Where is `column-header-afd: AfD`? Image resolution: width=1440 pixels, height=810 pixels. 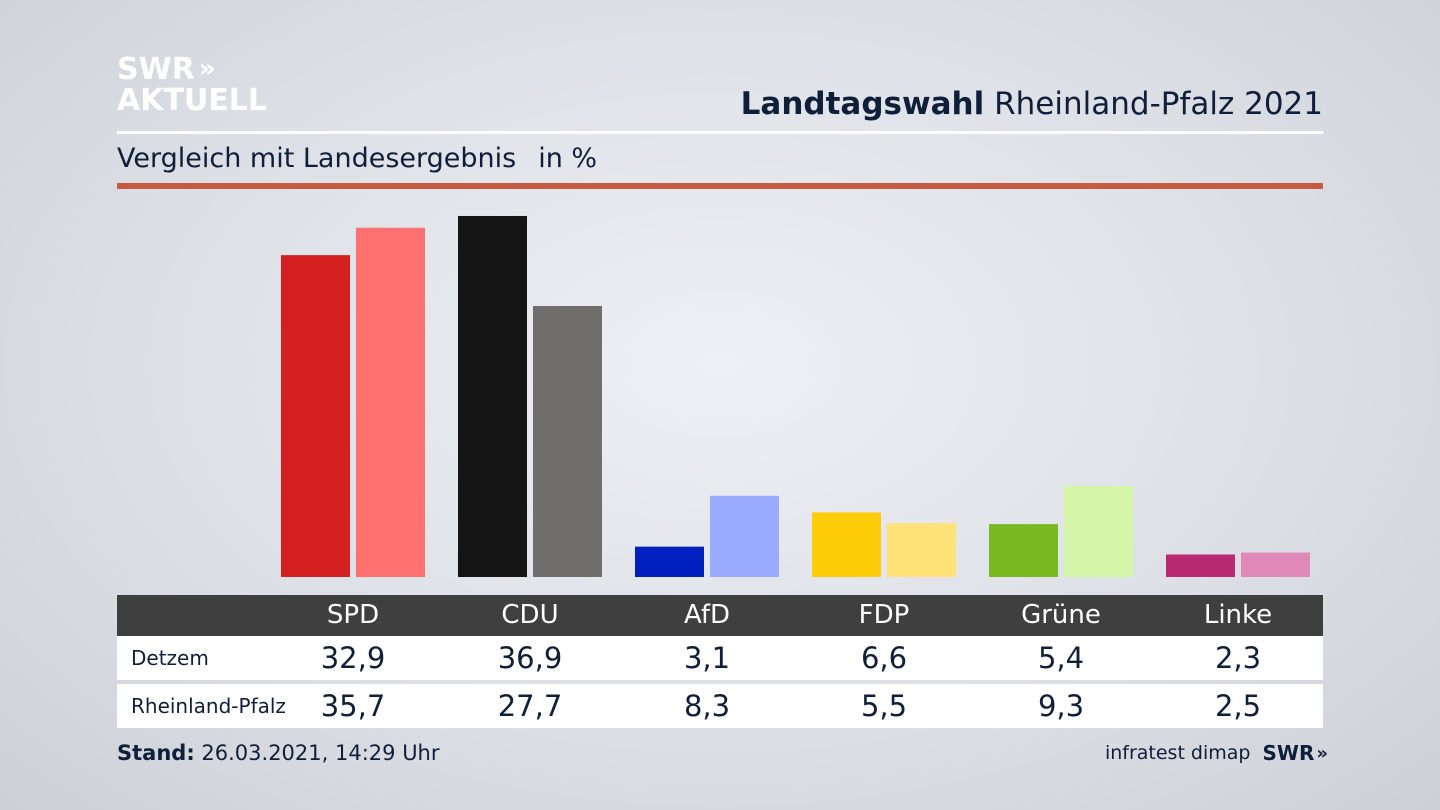
column-header-afd: AfD is located at coordinates (707, 615).